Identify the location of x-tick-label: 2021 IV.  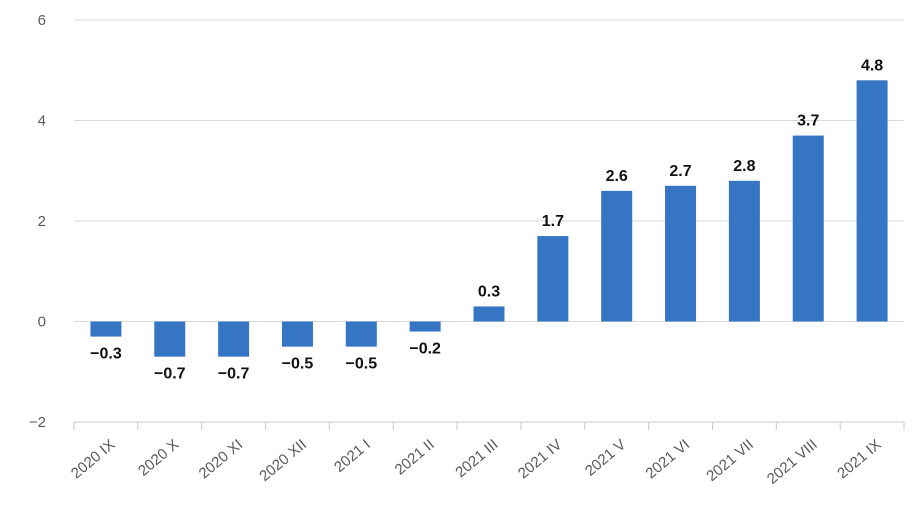
(540, 459).